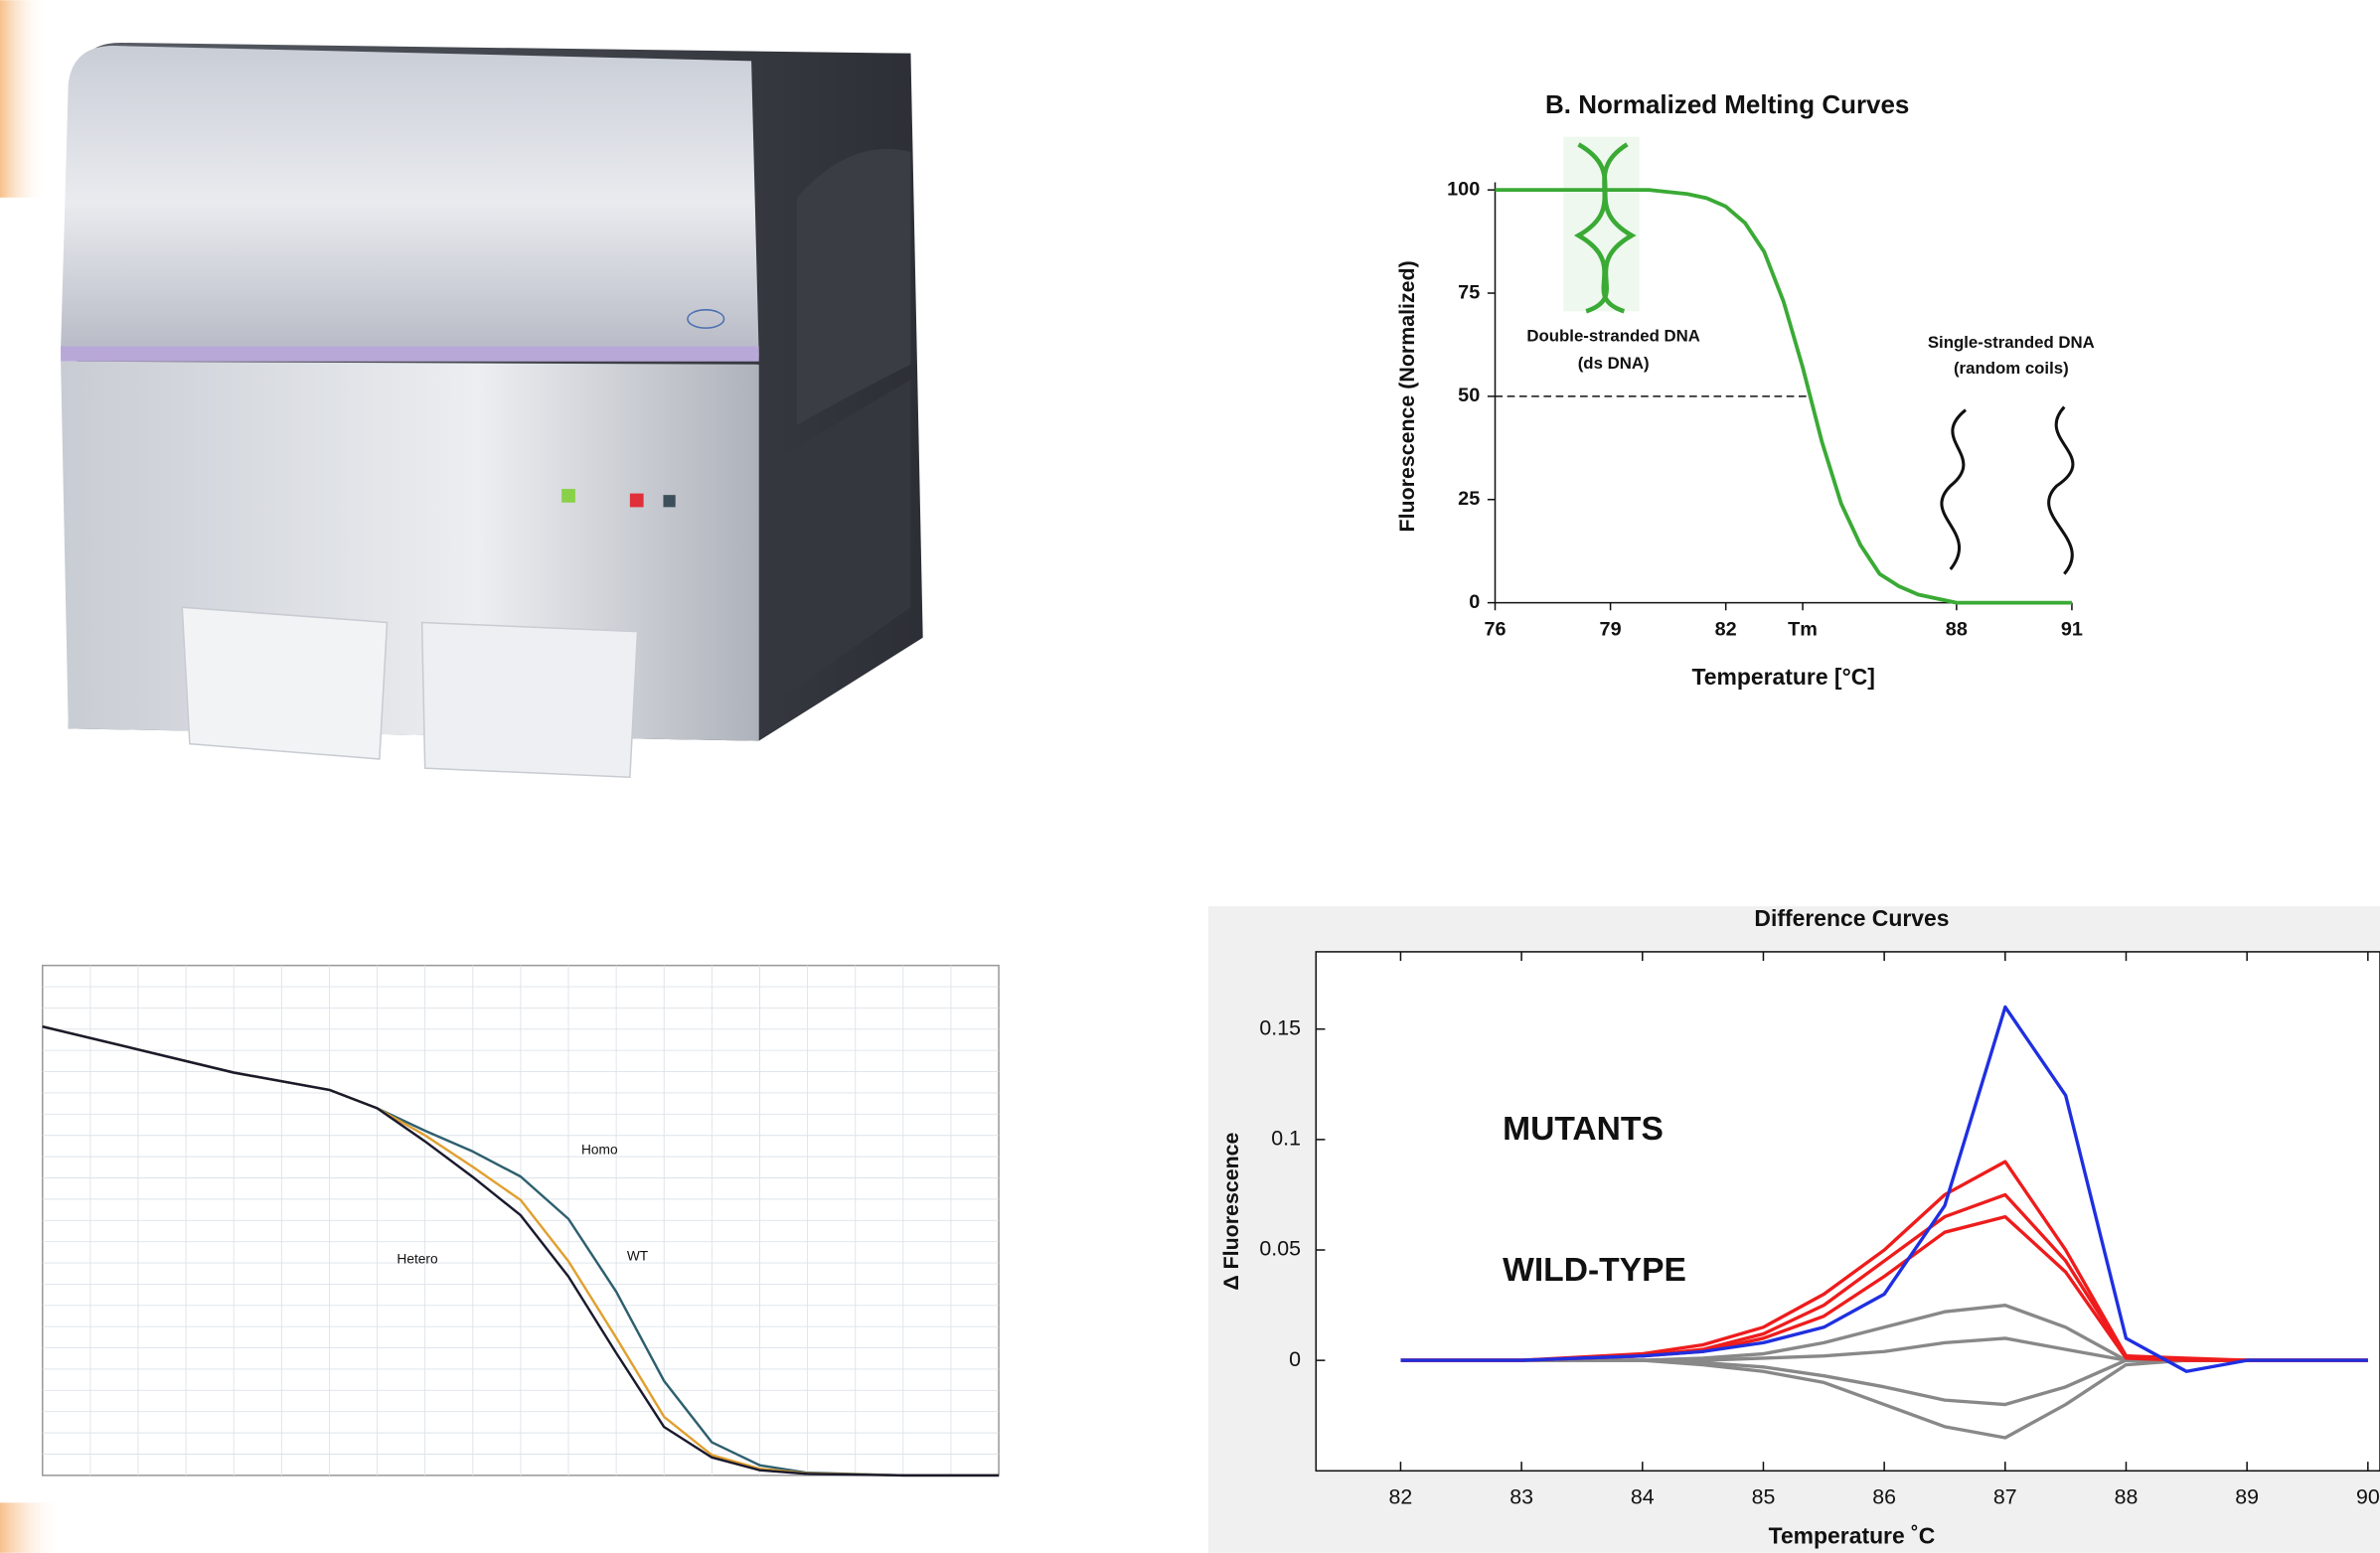 This screenshot has height=1553, width=2380. What do you see at coordinates (2011, 368) in the screenshot?
I see `annotation: (random coils)` at bounding box center [2011, 368].